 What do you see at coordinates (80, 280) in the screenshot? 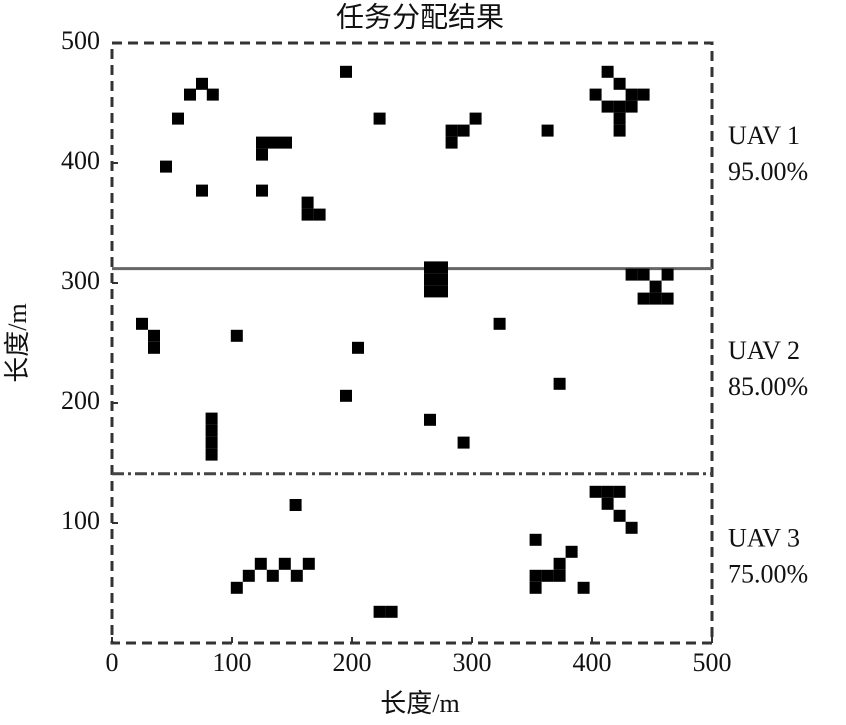
I see `y-tick-label: 300` at bounding box center [80, 280].